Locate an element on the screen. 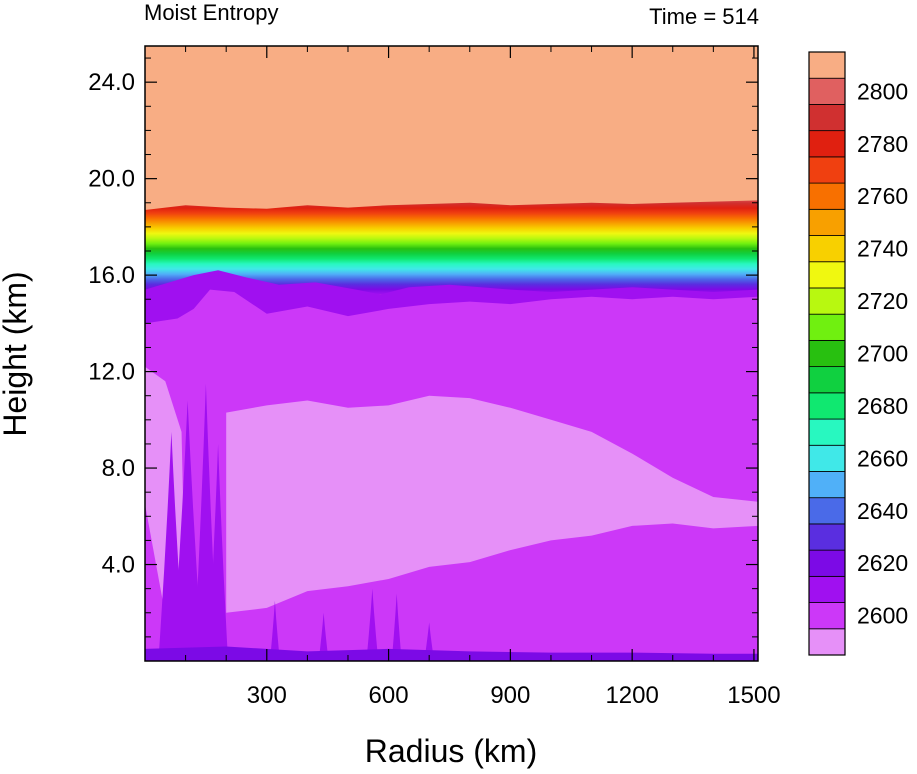  colorbar-frame is located at coordinates (827, 353).